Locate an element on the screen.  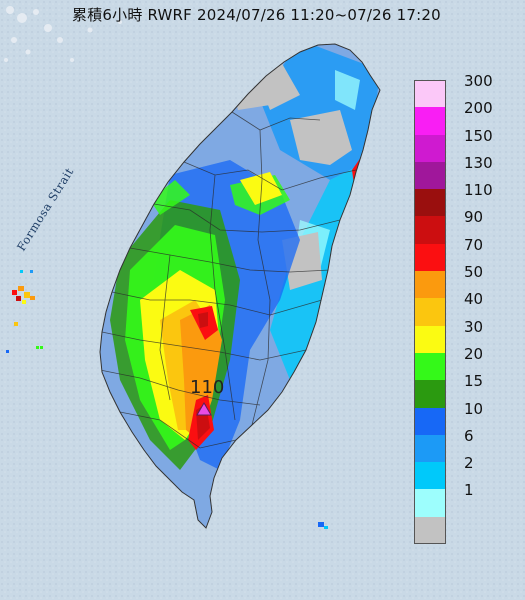
legend-row: 6 is located at coordinates (469, 445).